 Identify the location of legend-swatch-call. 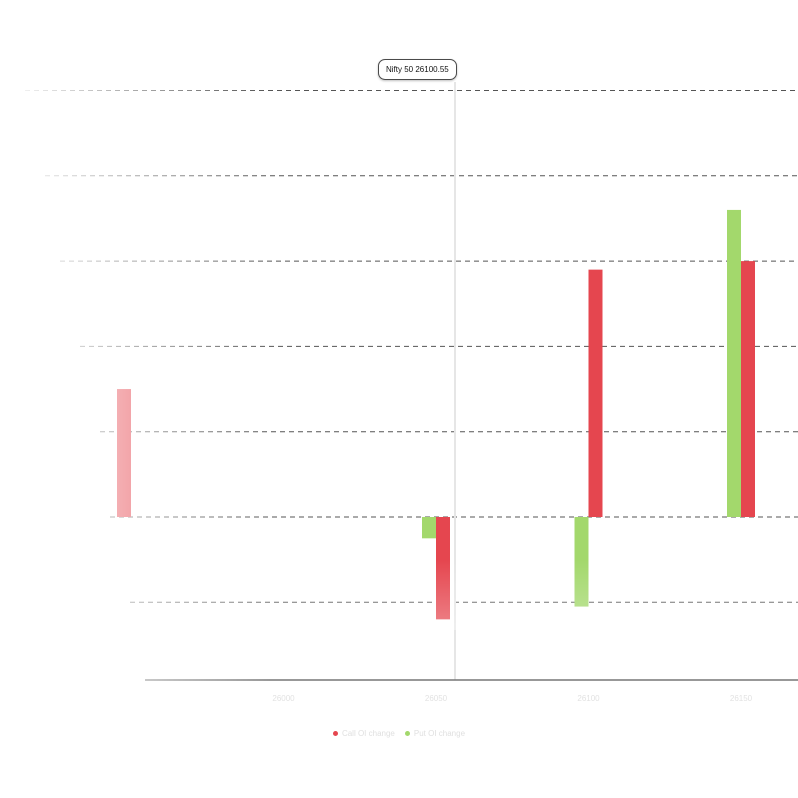
(335, 733).